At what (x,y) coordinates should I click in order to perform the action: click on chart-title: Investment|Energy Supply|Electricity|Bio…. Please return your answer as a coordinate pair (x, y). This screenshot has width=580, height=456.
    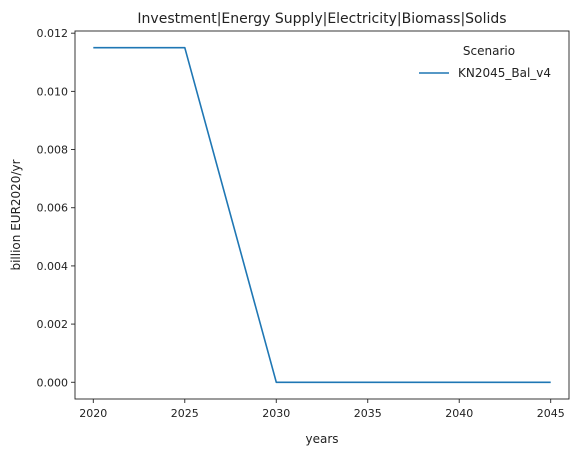
    Looking at the image, I should click on (321, 19).